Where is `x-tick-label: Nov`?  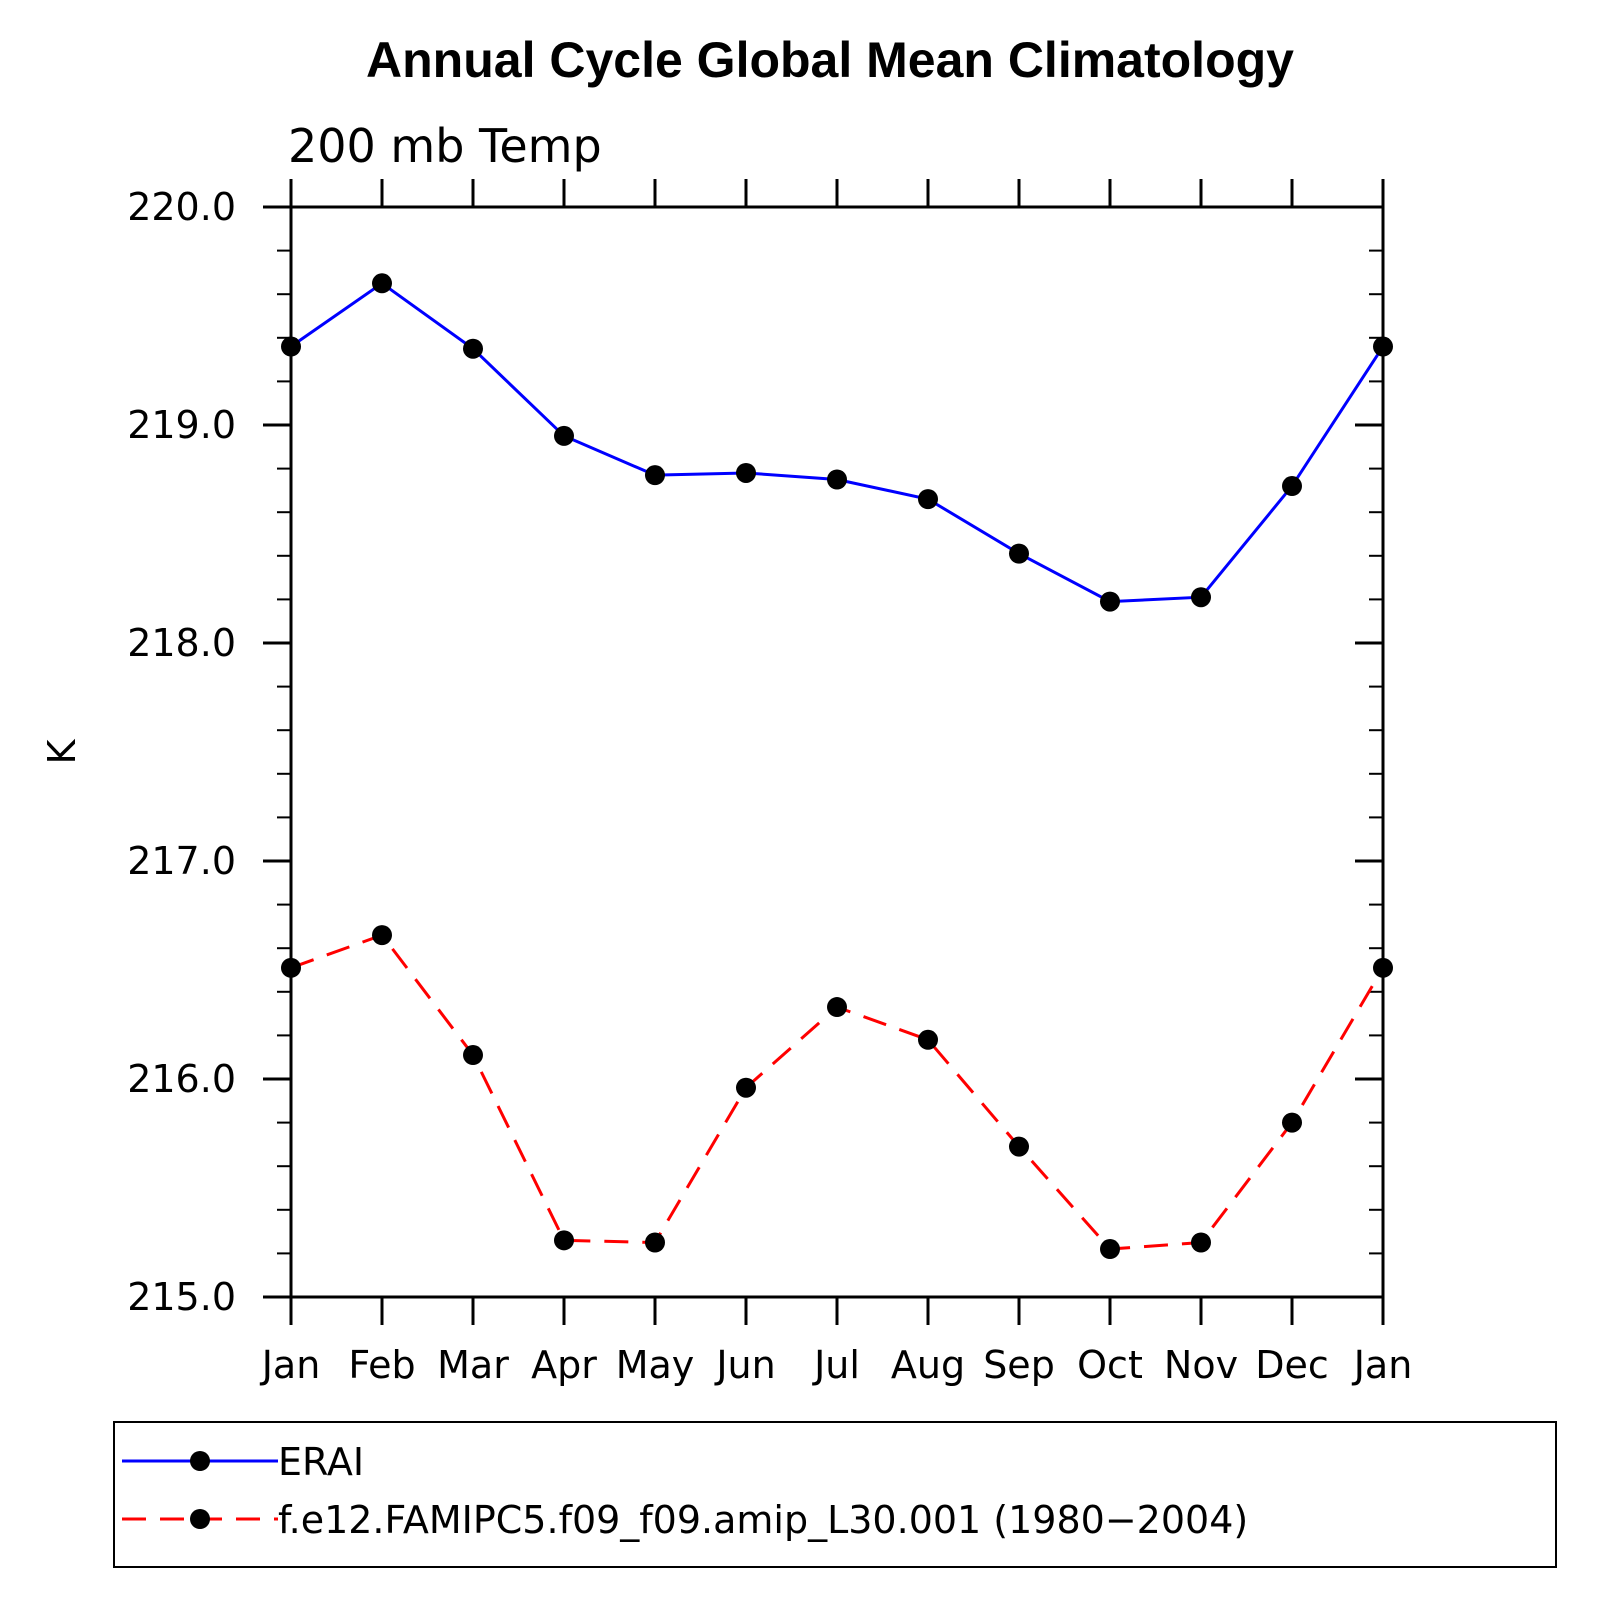 x-tick-label: Nov is located at coordinates (1201, 1365).